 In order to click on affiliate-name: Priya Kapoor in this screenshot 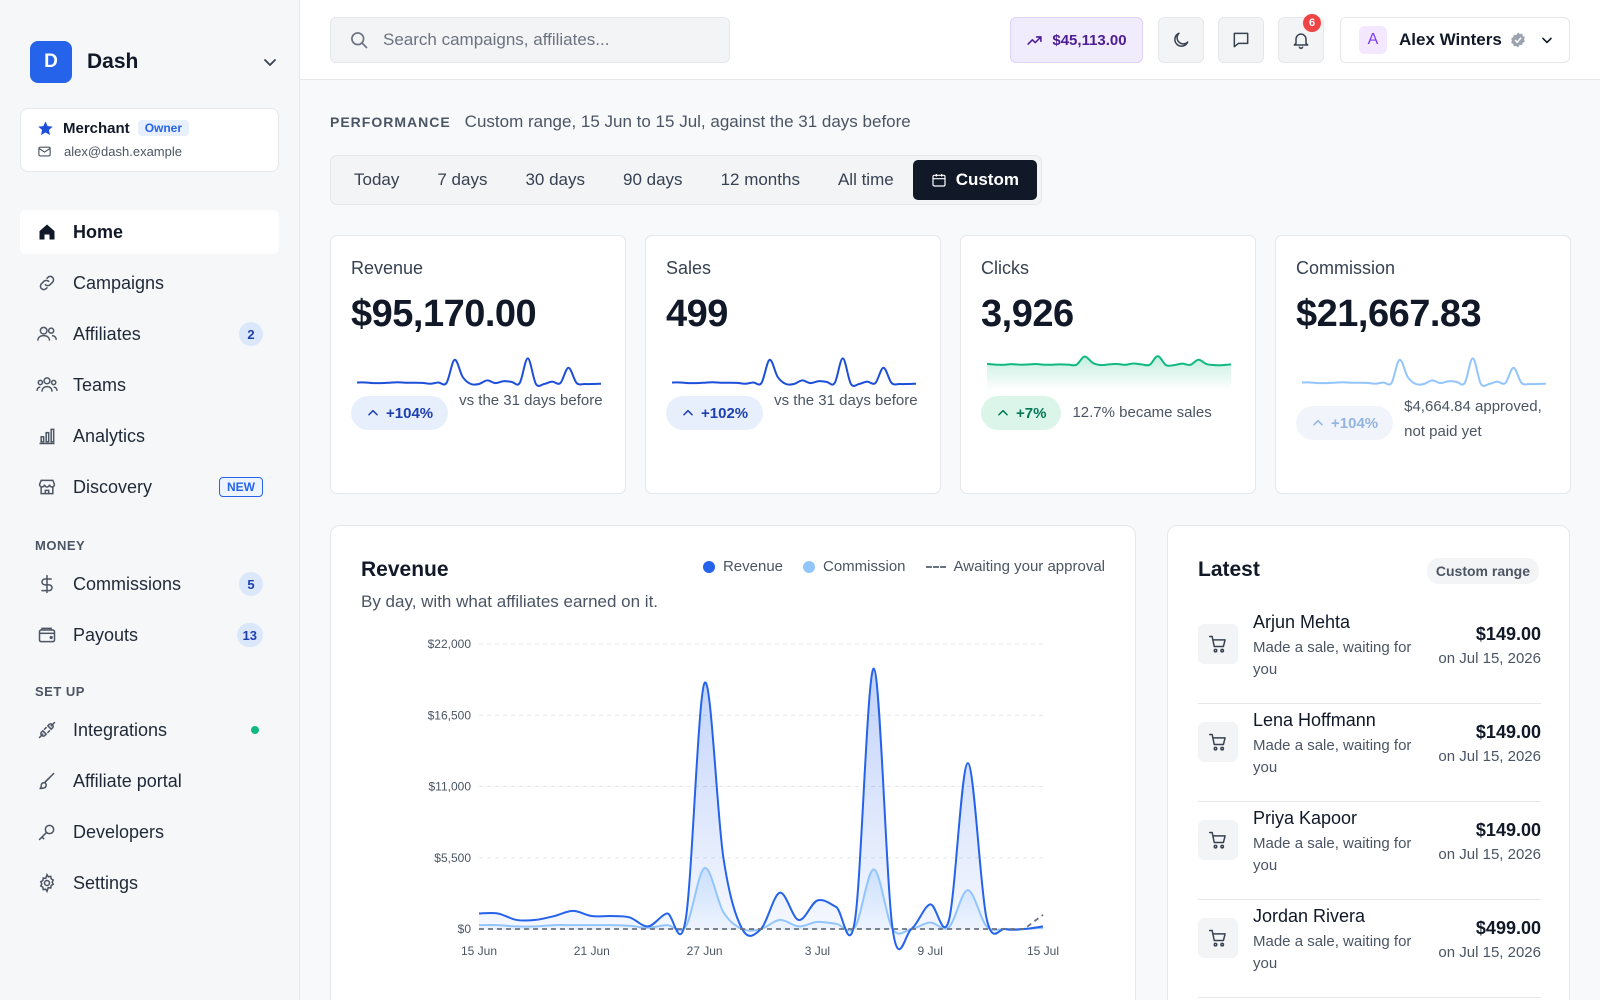, I will do `click(1305, 818)`.